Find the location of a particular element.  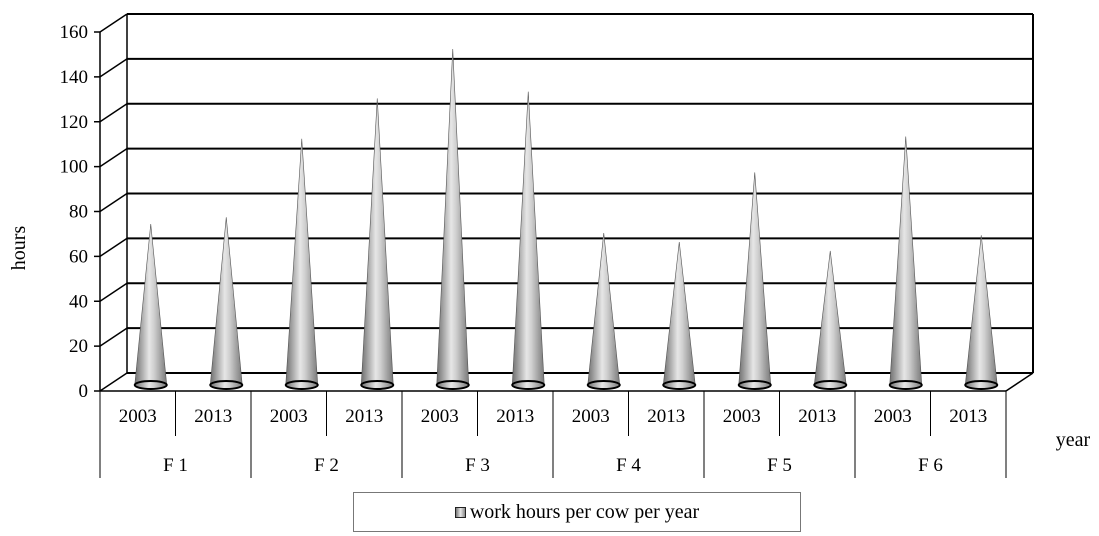

group-label: F 5 is located at coordinates (779, 465).